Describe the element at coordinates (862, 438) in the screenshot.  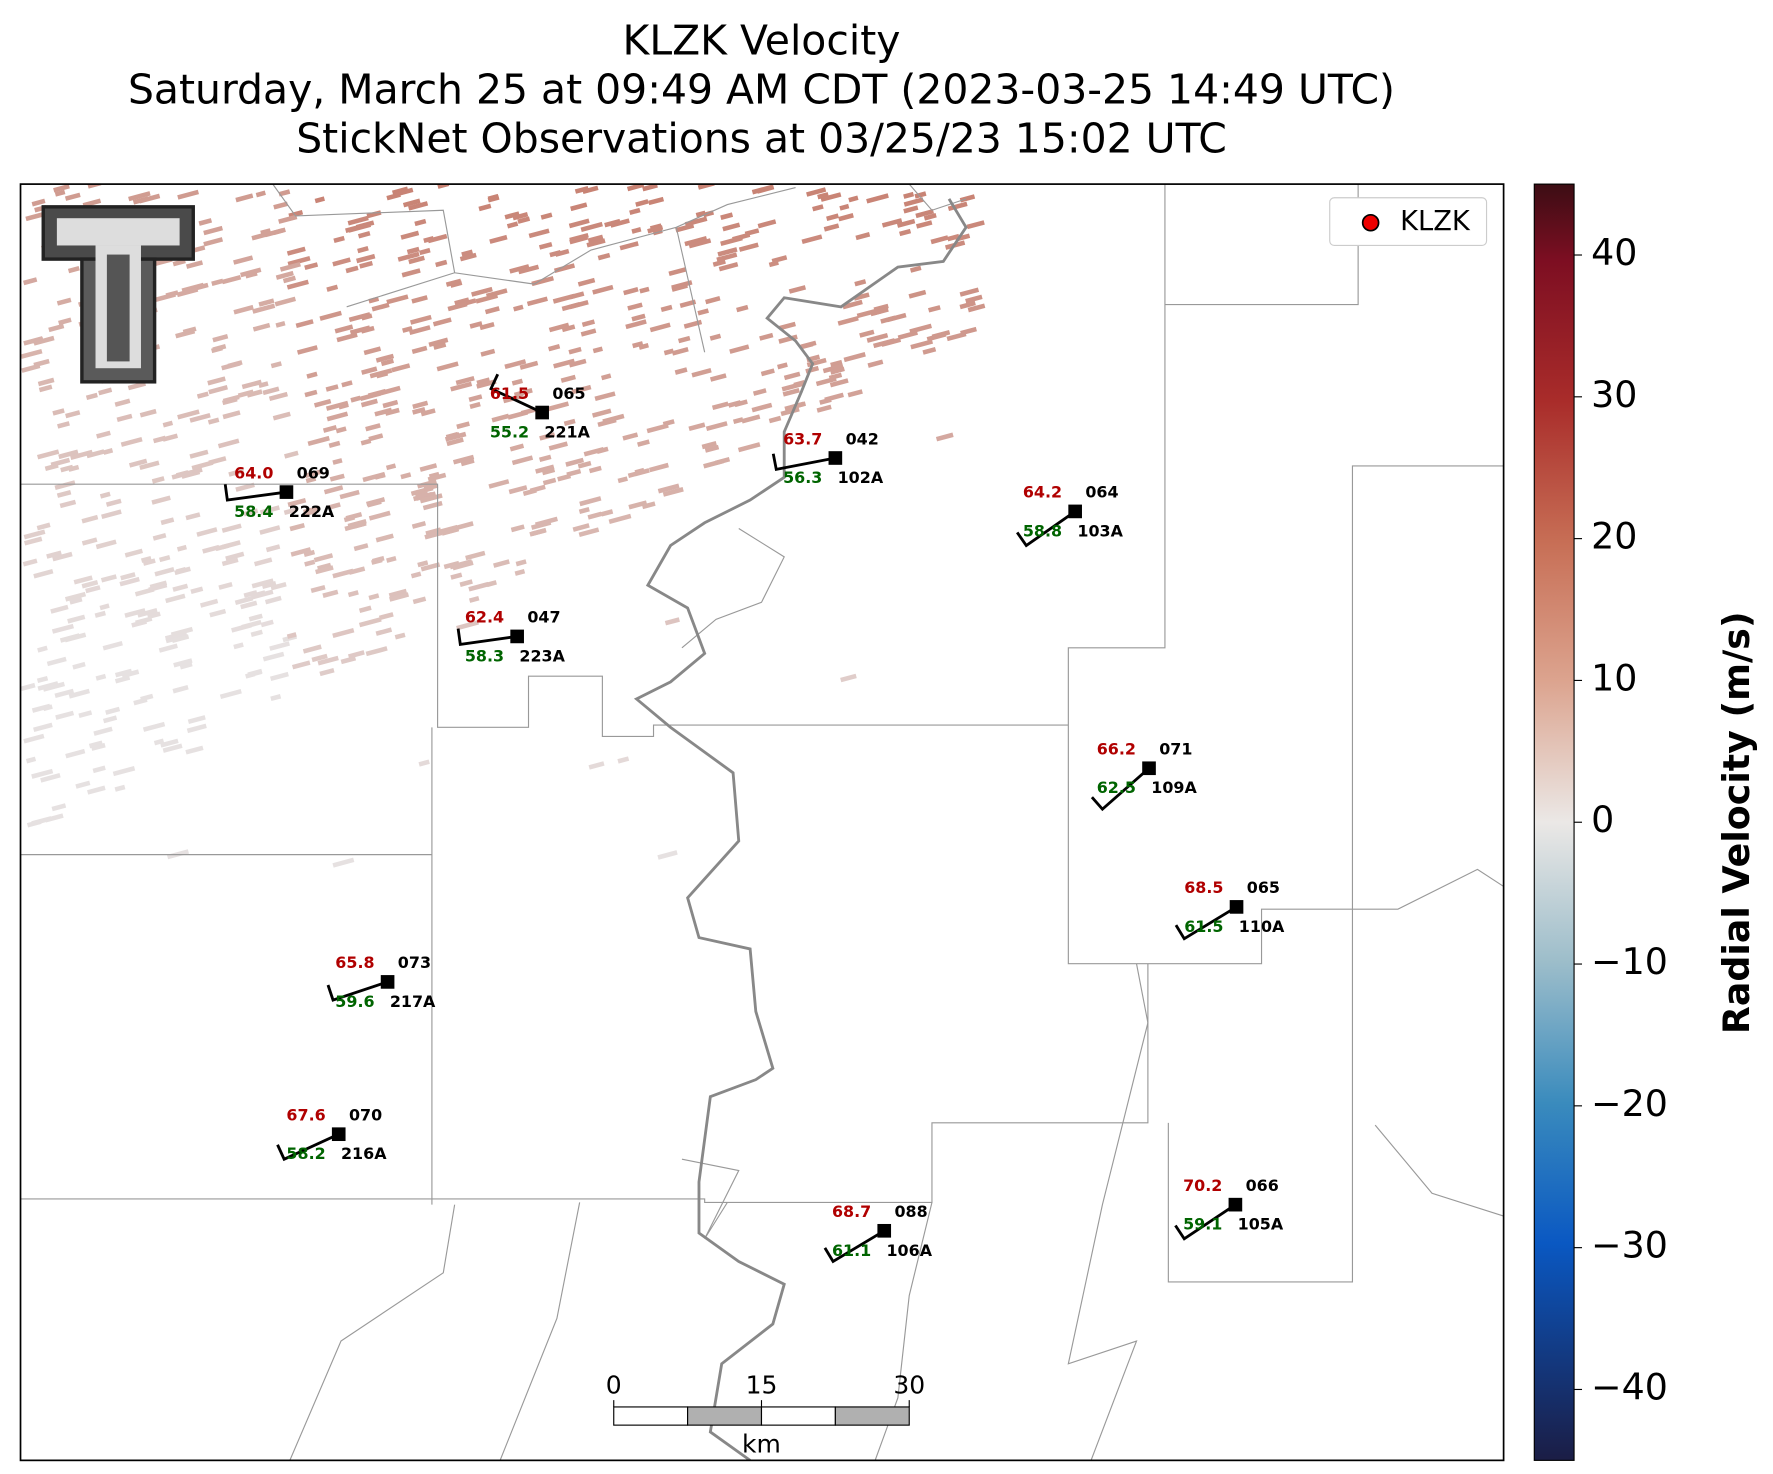
I see `pressure: 042` at that location.